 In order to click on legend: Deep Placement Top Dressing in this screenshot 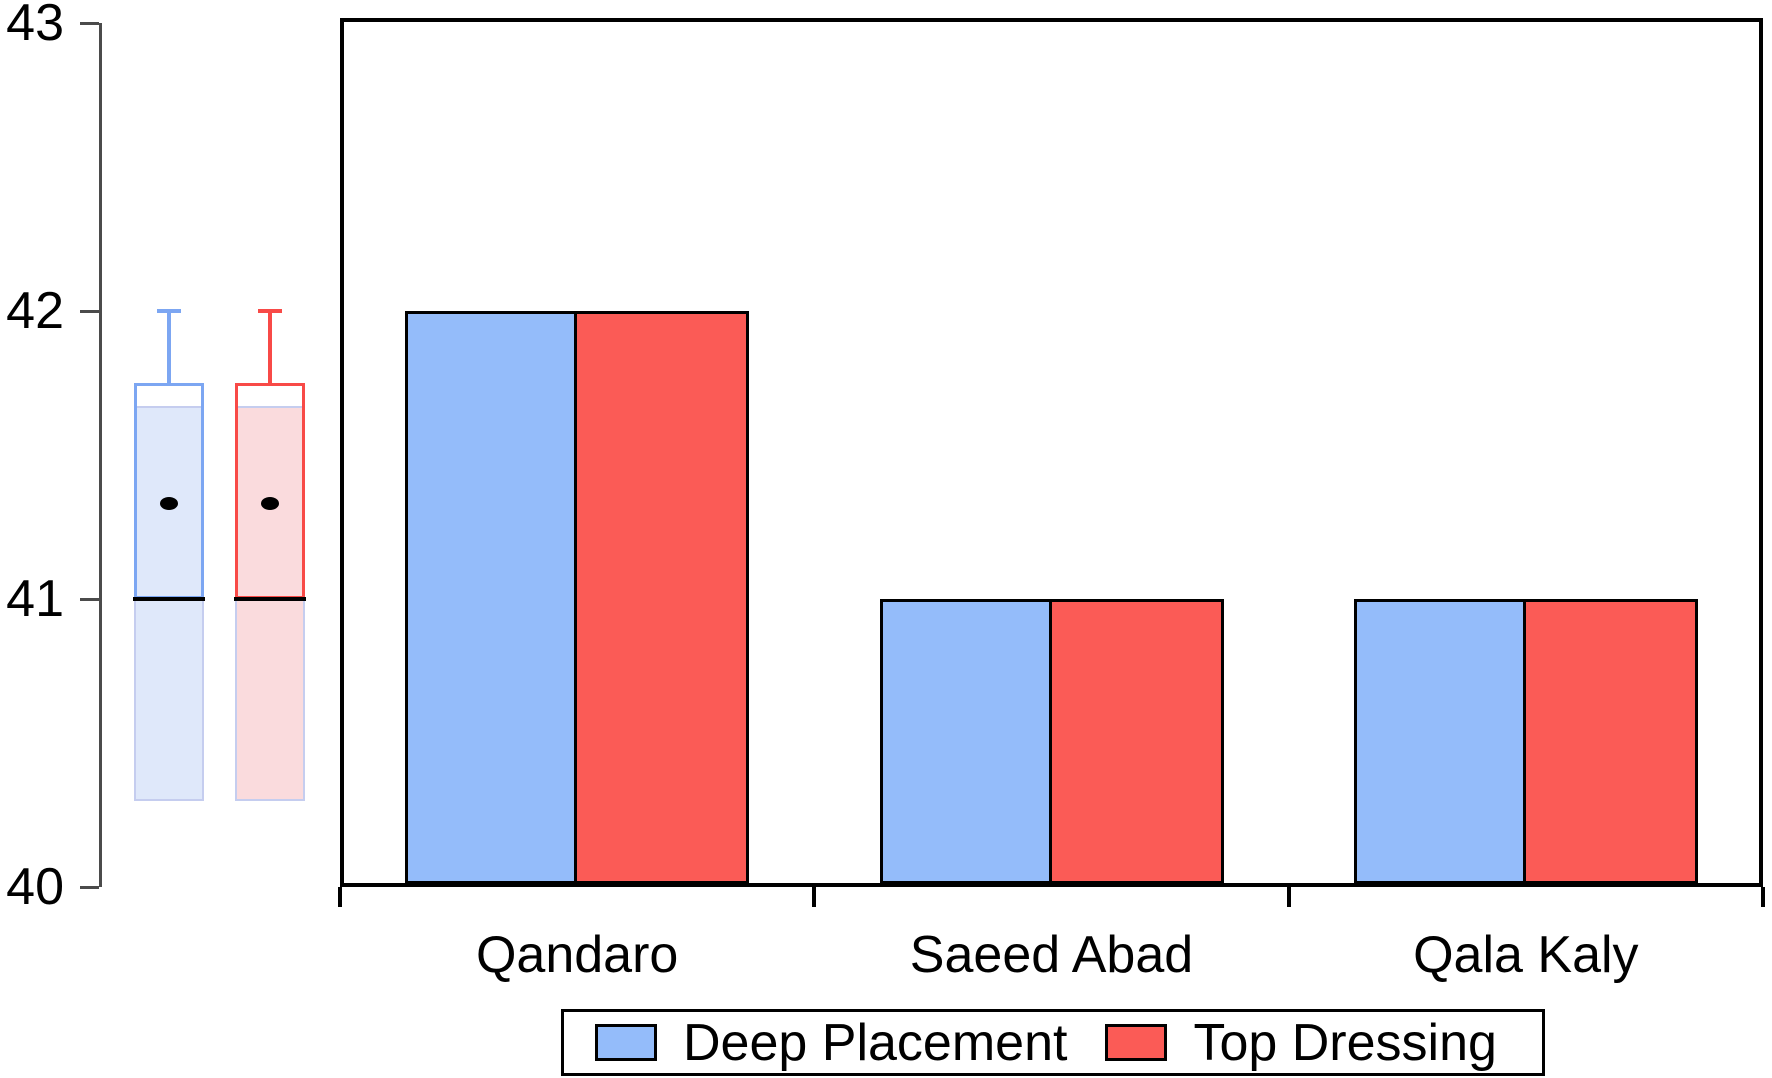, I will do `click(1053, 1042)`.